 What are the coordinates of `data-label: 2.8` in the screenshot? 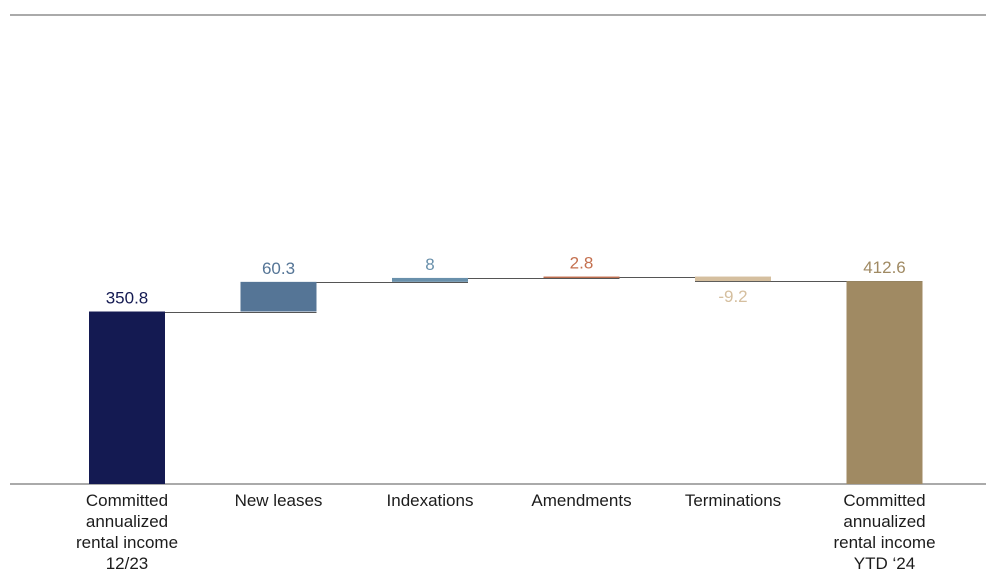 It's located at (582, 263).